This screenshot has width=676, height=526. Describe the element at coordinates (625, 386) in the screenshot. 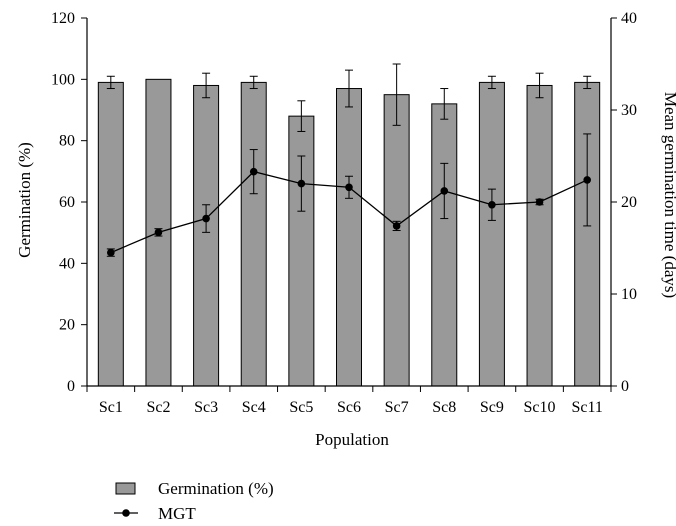

I see `y2-tick-label: 0` at that location.